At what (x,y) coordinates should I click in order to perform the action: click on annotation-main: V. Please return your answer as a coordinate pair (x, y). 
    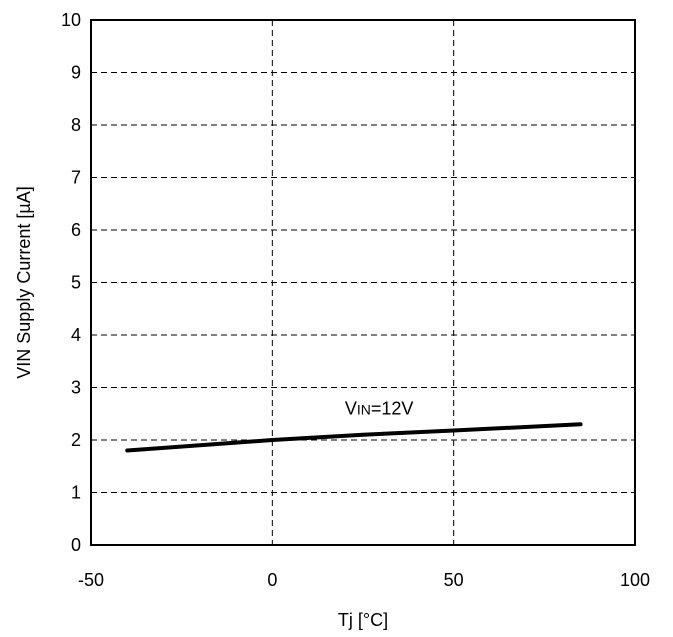
    Looking at the image, I should click on (351, 409).